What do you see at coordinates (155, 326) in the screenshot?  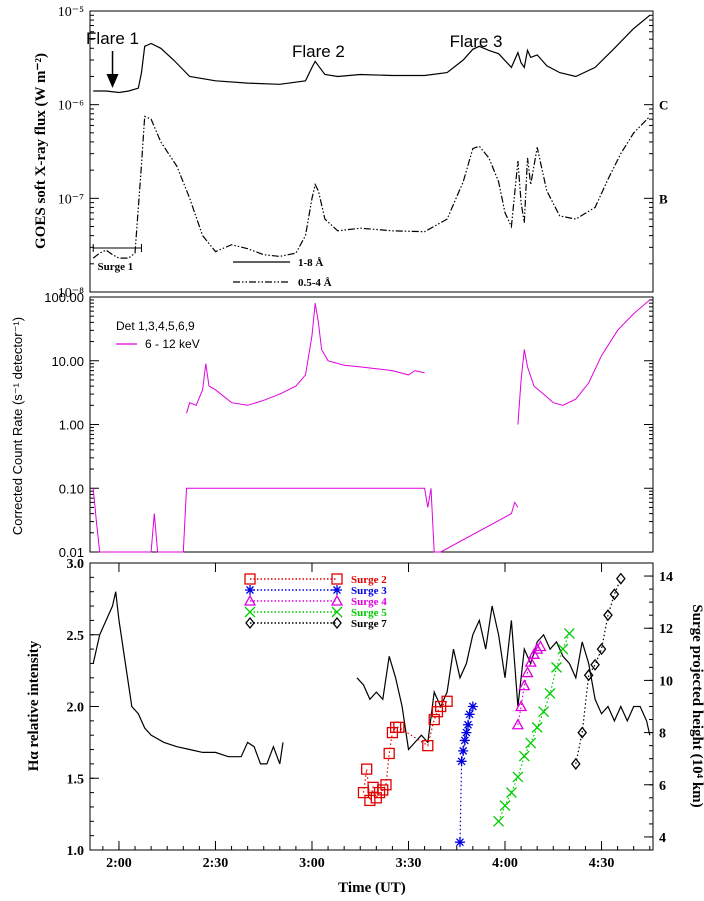 I see `rhessi-legend-title: Det 1,3,4,5,6,9` at bounding box center [155, 326].